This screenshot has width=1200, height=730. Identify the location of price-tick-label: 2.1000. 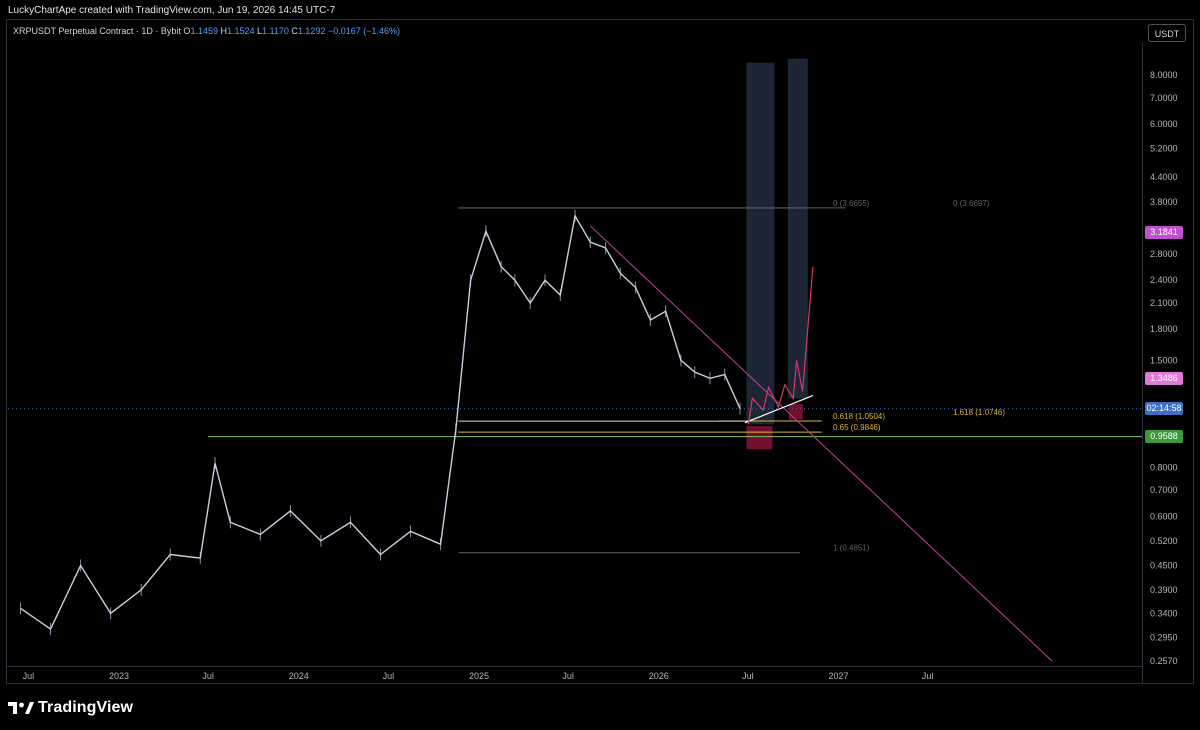
(1164, 303).